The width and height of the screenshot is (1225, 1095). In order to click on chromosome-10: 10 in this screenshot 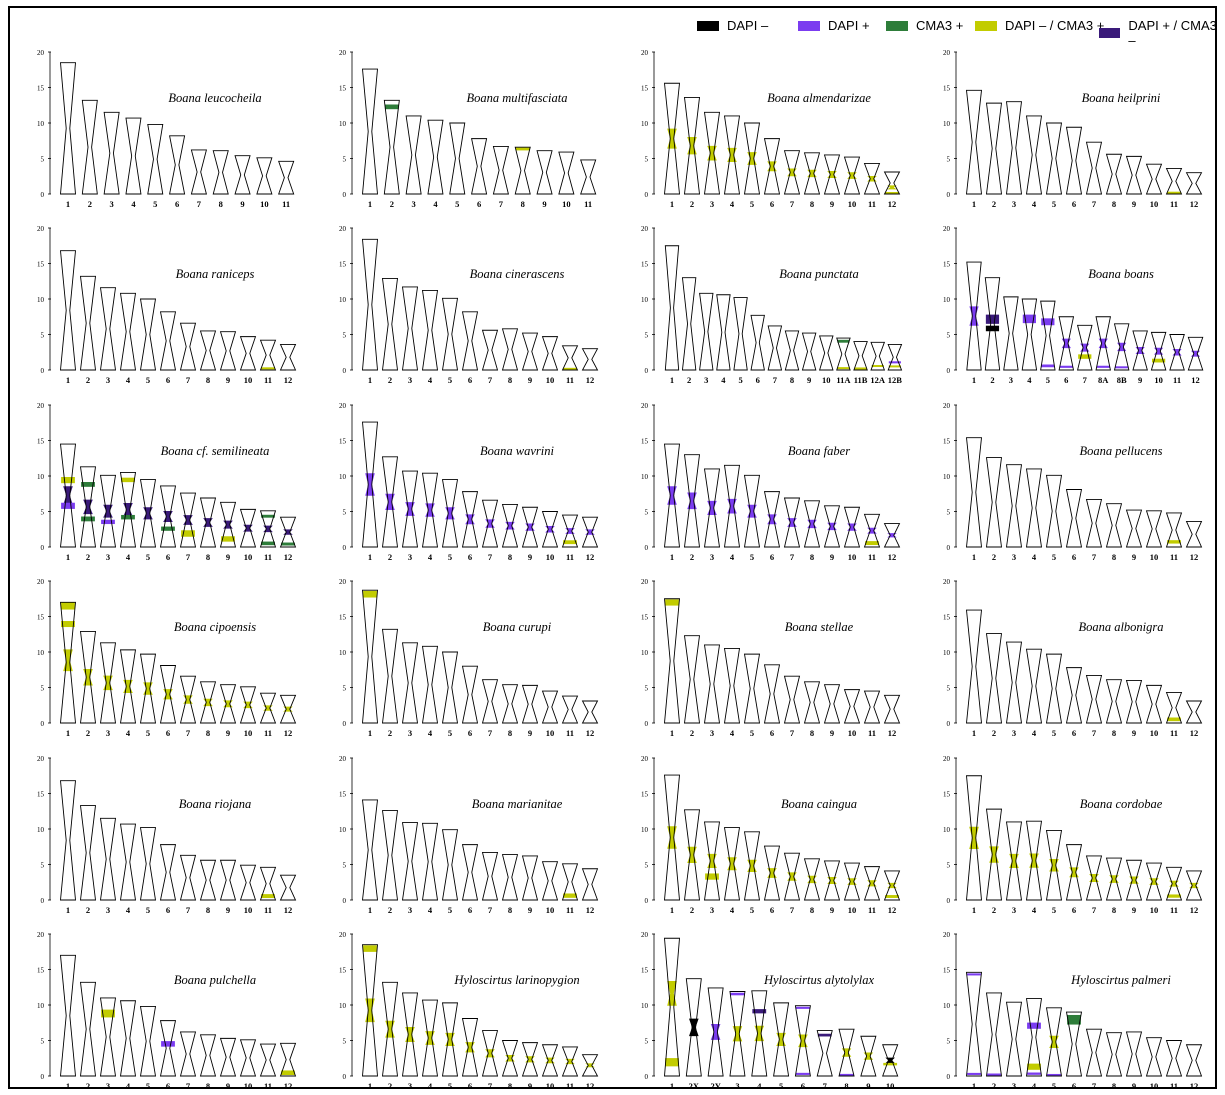, I will do `click(1154, 1064)`.